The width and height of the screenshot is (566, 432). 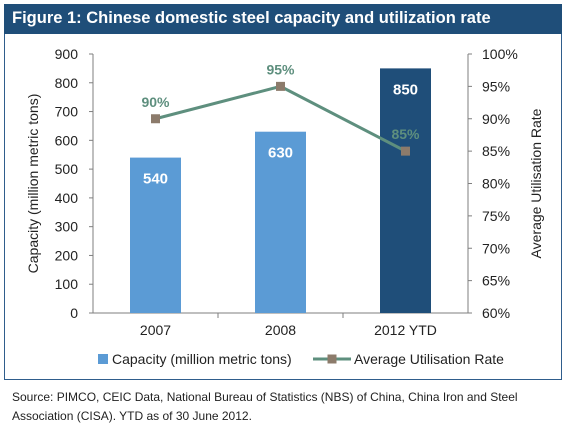 I want to click on y2-tick-label: 70%, so click(x=496, y=248).